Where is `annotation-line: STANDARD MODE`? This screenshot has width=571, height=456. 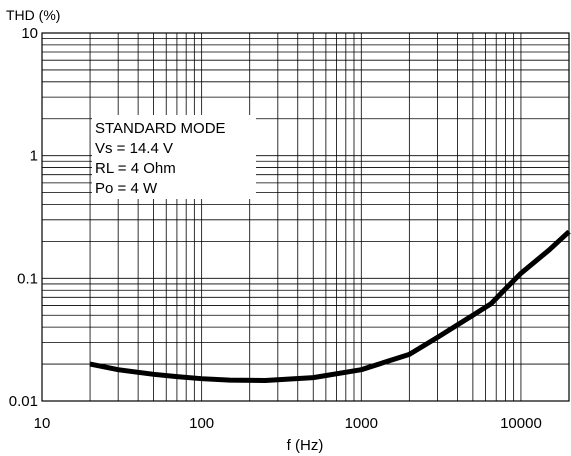
annotation-line: STANDARD MODE is located at coordinates (160, 128).